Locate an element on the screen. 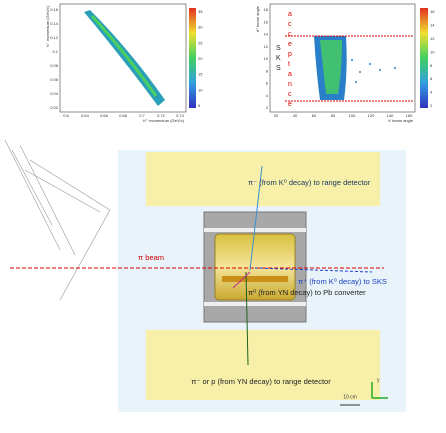 Image resolution: width=446 pixels, height=433 pixels. x-tick-label: 140 is located at coordinates (390, 115).